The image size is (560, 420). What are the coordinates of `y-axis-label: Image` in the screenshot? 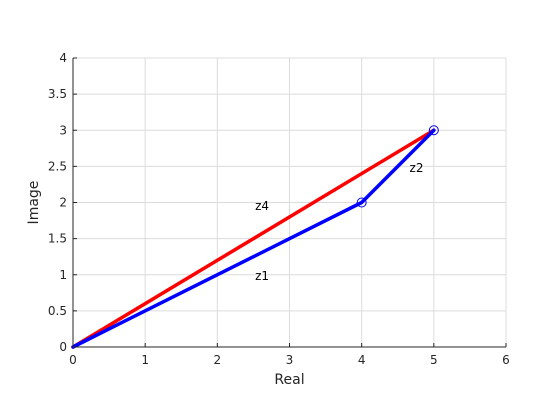 It's located at (34, 203).